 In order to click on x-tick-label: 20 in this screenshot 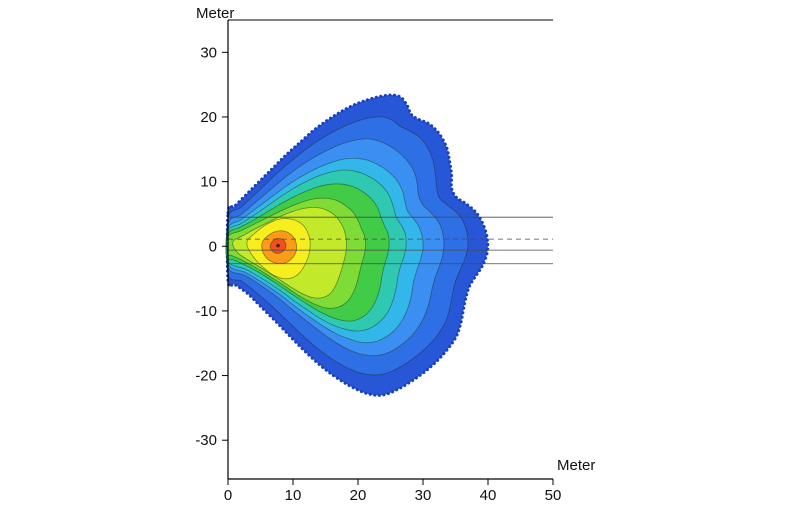, I will do `click(358, 495)`.